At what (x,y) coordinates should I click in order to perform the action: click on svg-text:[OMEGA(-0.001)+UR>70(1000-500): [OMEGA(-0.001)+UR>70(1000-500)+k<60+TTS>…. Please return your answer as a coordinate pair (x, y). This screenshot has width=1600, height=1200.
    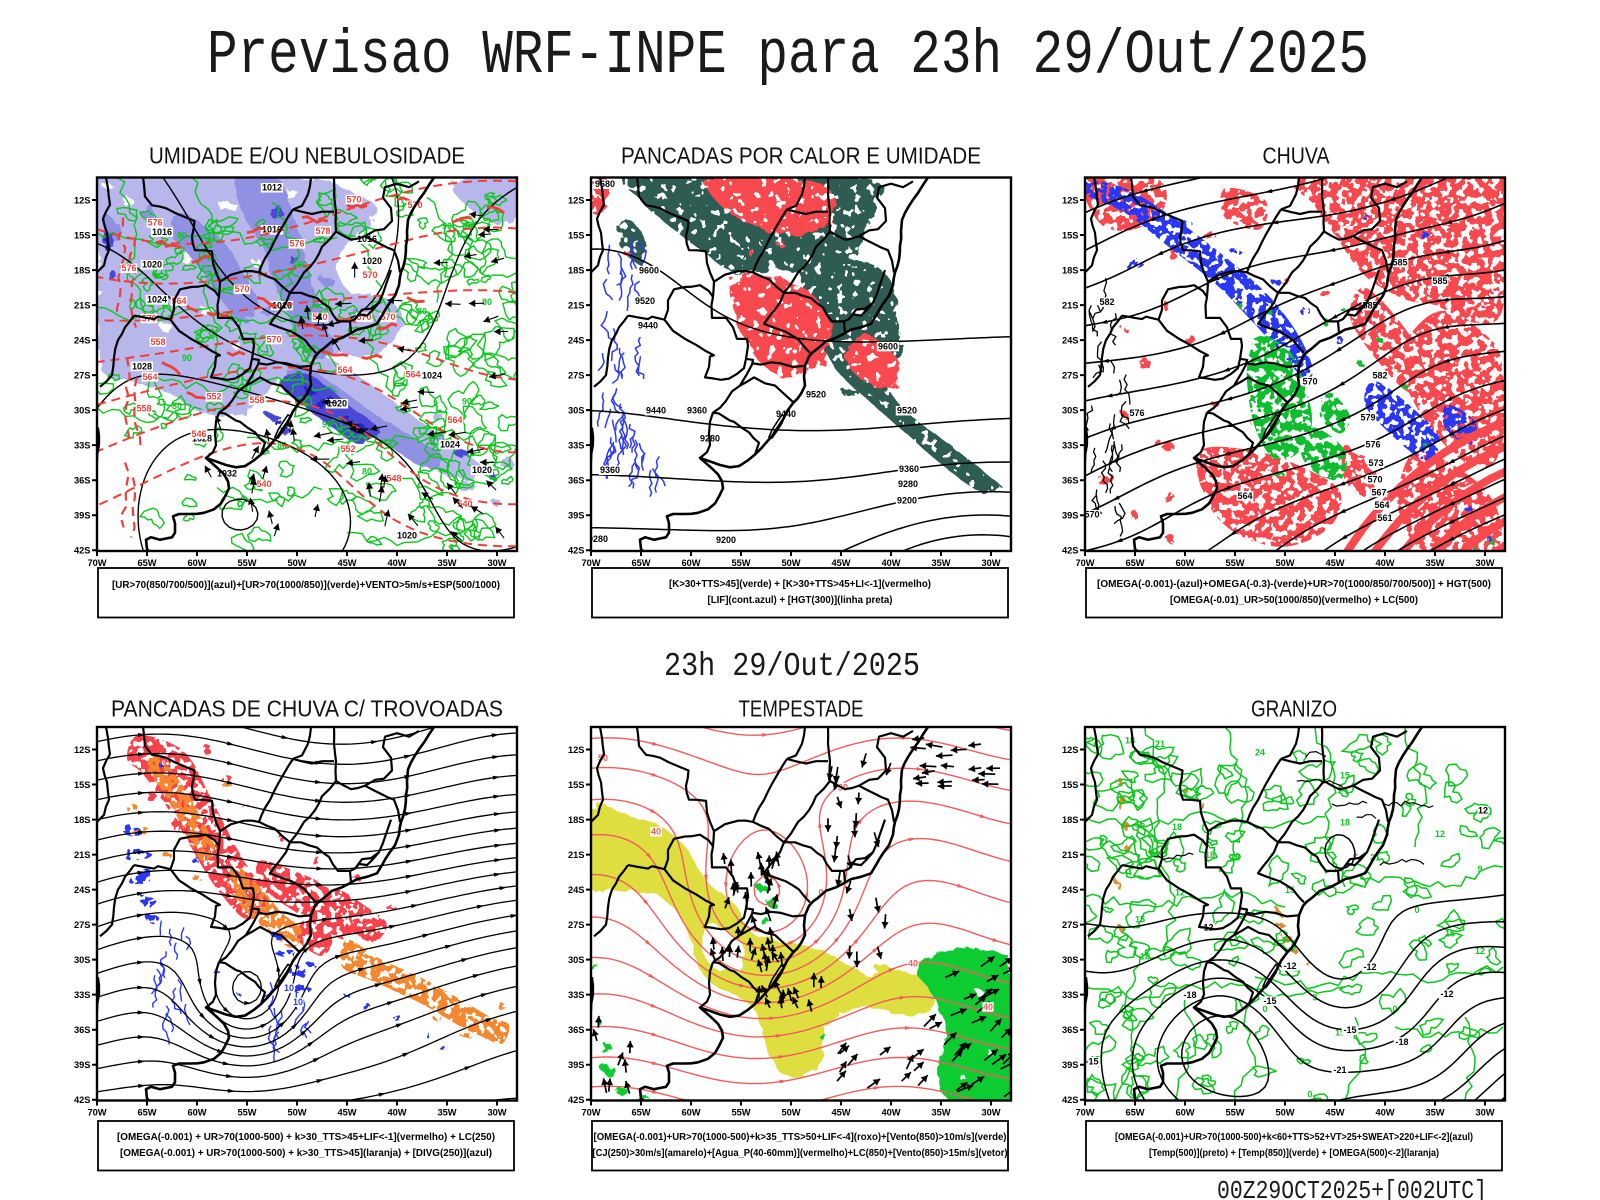
    Looking at the image, I should click on (1294, 1137).